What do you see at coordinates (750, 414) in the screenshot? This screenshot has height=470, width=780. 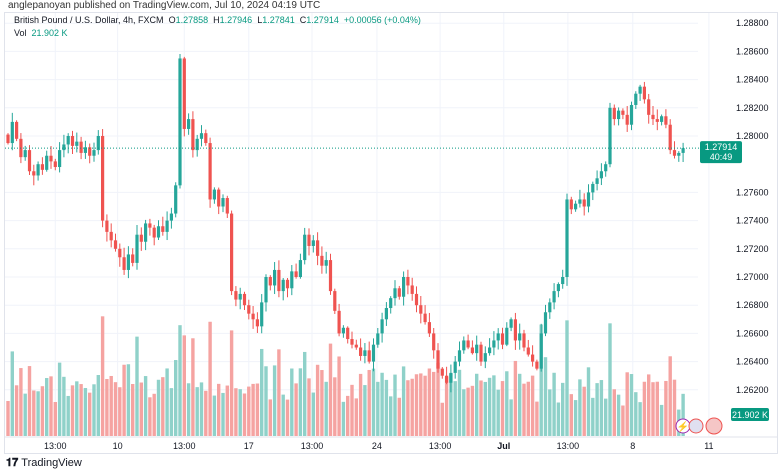 I see `volume-badge` at bounding box center [750, 414].